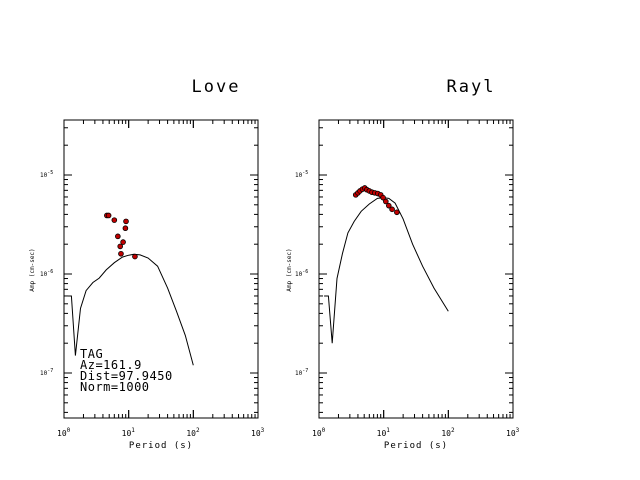 Image resolution: width=640 pixels, height=480 pixels. I want to click on chart-title: Love, so click(216, 87).